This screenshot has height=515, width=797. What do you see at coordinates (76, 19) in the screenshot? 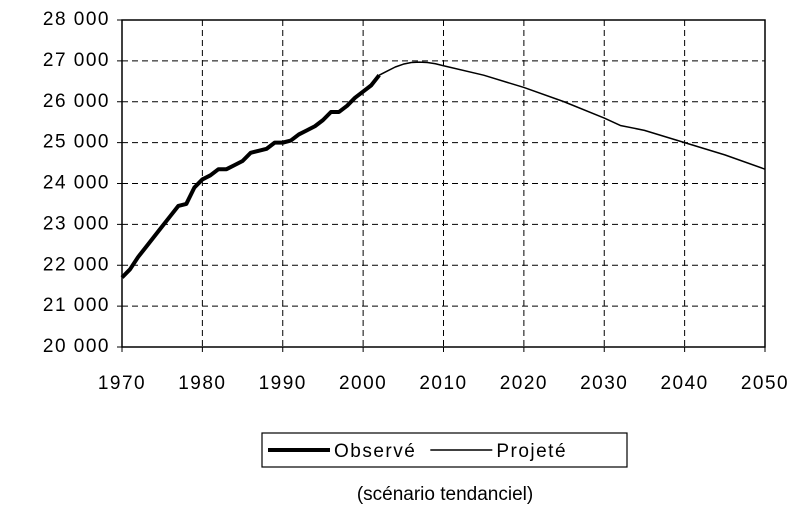
I see `y-tick-label: 28 000` at bounding box center [76, 19].